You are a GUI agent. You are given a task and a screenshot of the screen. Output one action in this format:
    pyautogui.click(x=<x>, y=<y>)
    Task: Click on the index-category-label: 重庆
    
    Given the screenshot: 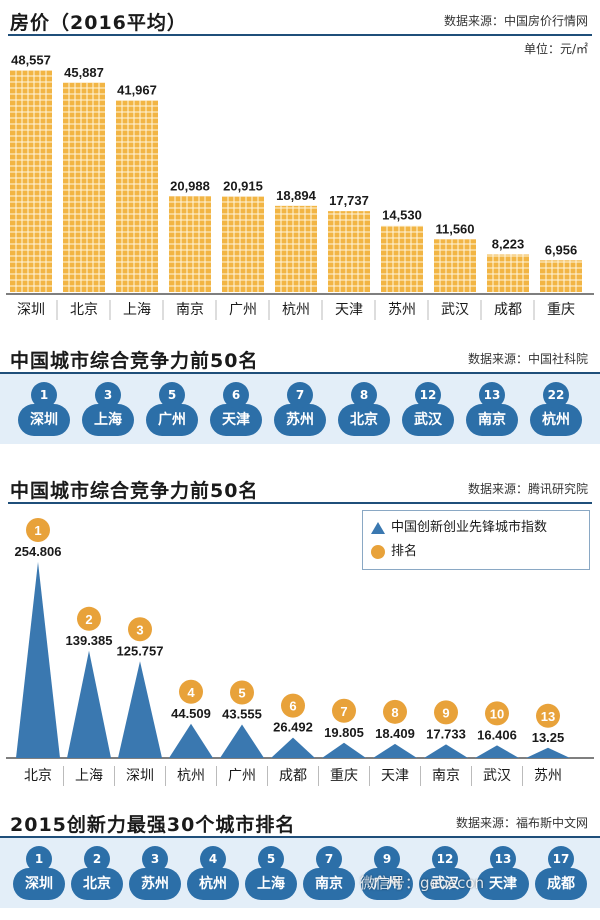 What is the action you would take?
    pyautogui.click(x=344, y=776)
    